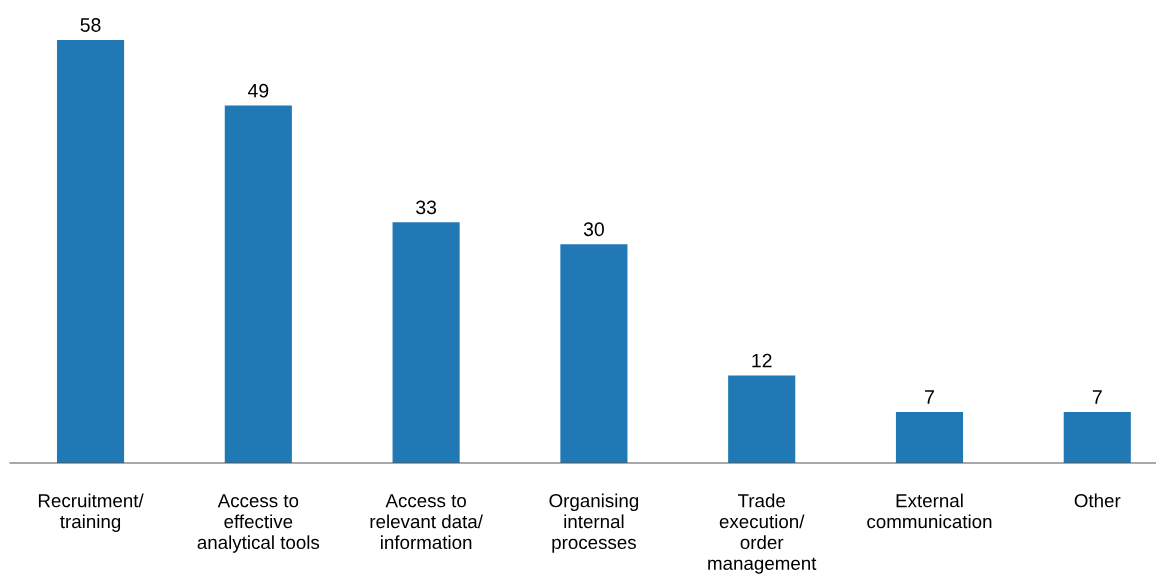 The image size is (1156, 576). I want to click on data-label: 58, so click(90, 25).